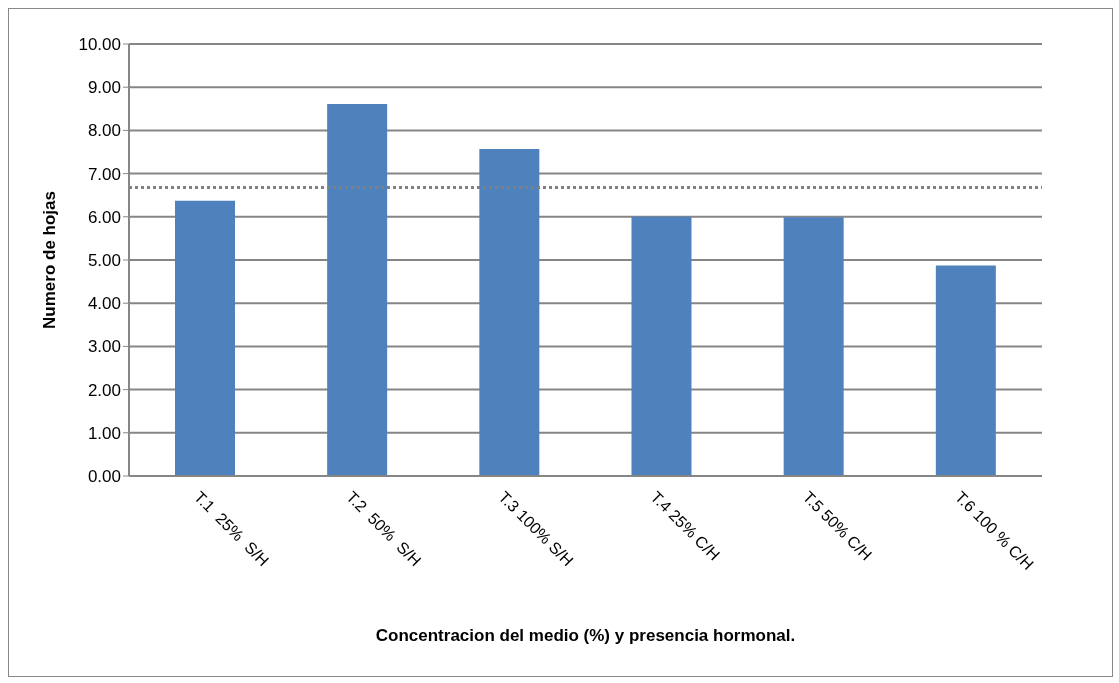 The width and height of the screenshot is (1119, 683). What do you see at coordinates (994, 531) in the screenshot?
I see `x-tick-label: T.6 100 % C/H` at bounding box center [994, 531].